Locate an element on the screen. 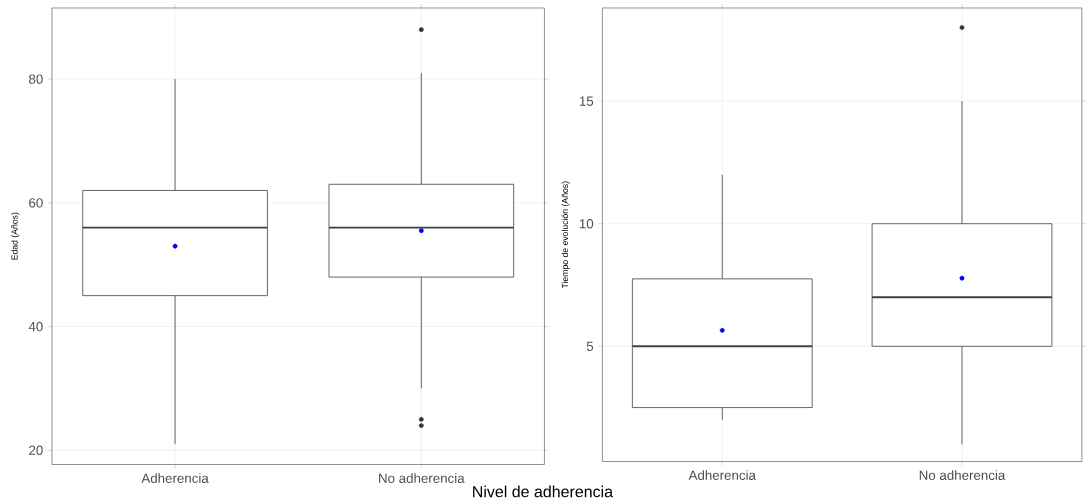 The width and height of the screenshot is (1086, 502). y-tick-label: 5 is located at coordinates (590, 346).